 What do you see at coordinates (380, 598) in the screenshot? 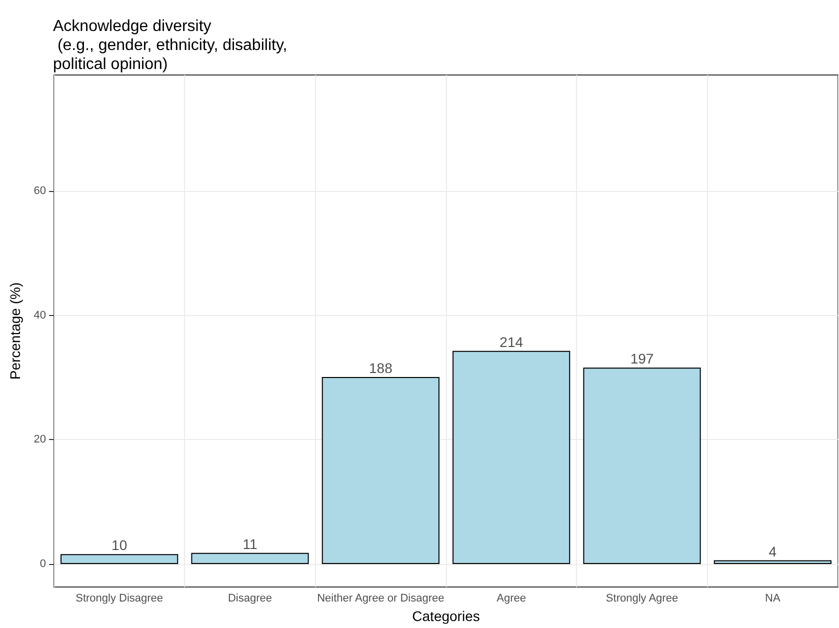
I see `x-tick-label: Neither Agree or Disagree` at bounding box center [380, 598].